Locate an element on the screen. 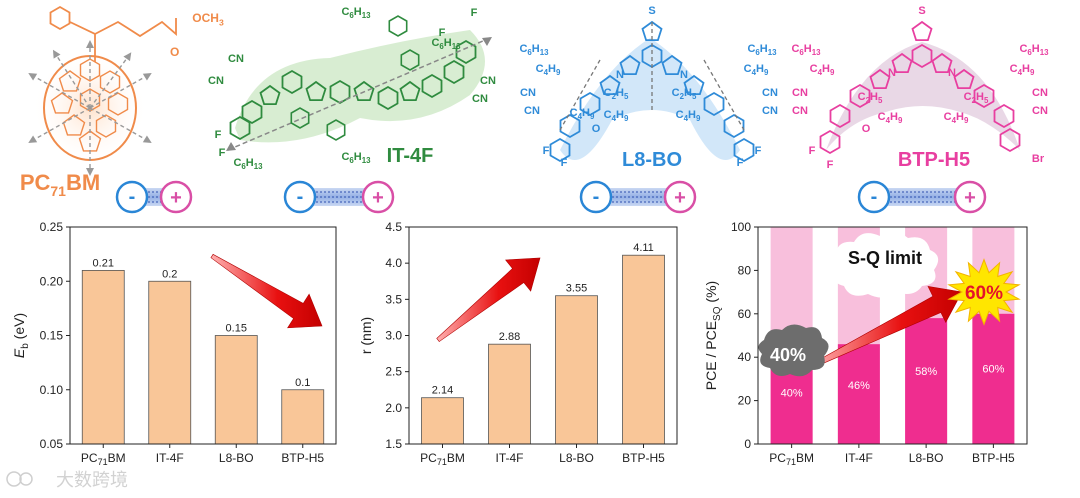 This screenshot has width=1080, height=498. y-tick-label: 0.20 is located at coordinates (52, 281).